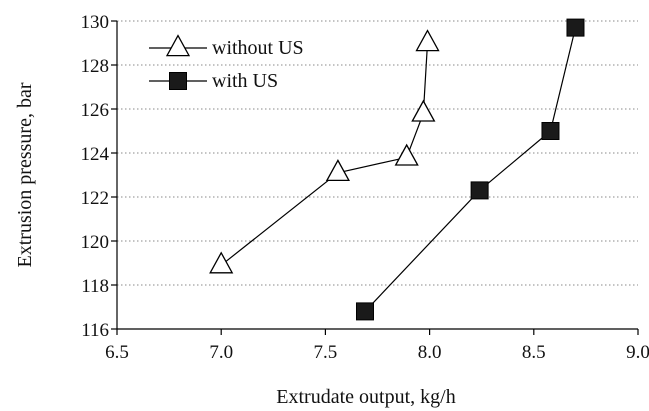  I want to click on legend-label: with US, so click(245, 81).